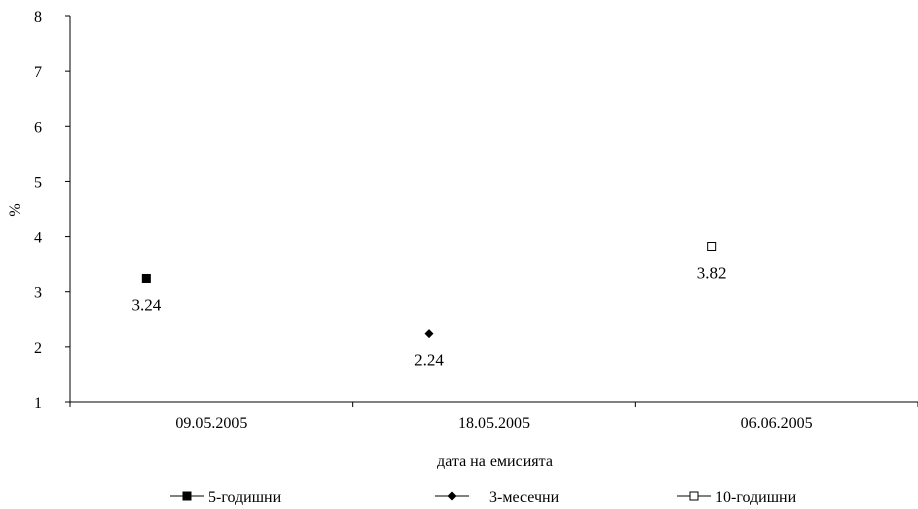  Describe the element at coordinates (756, 497) in the screenshot. I see `legend-label: 10-годишни` at that location.